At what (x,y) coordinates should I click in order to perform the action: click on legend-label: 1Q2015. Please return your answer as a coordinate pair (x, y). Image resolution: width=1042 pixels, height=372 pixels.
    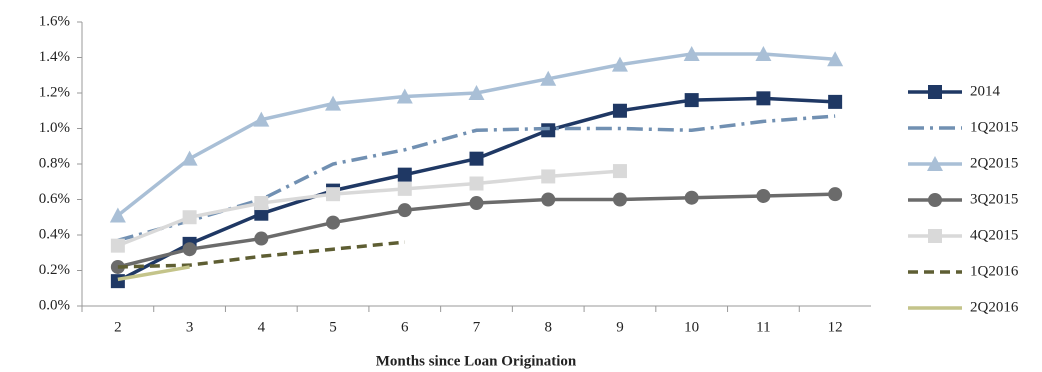
    Looking at the image, I should click on (994, 127).